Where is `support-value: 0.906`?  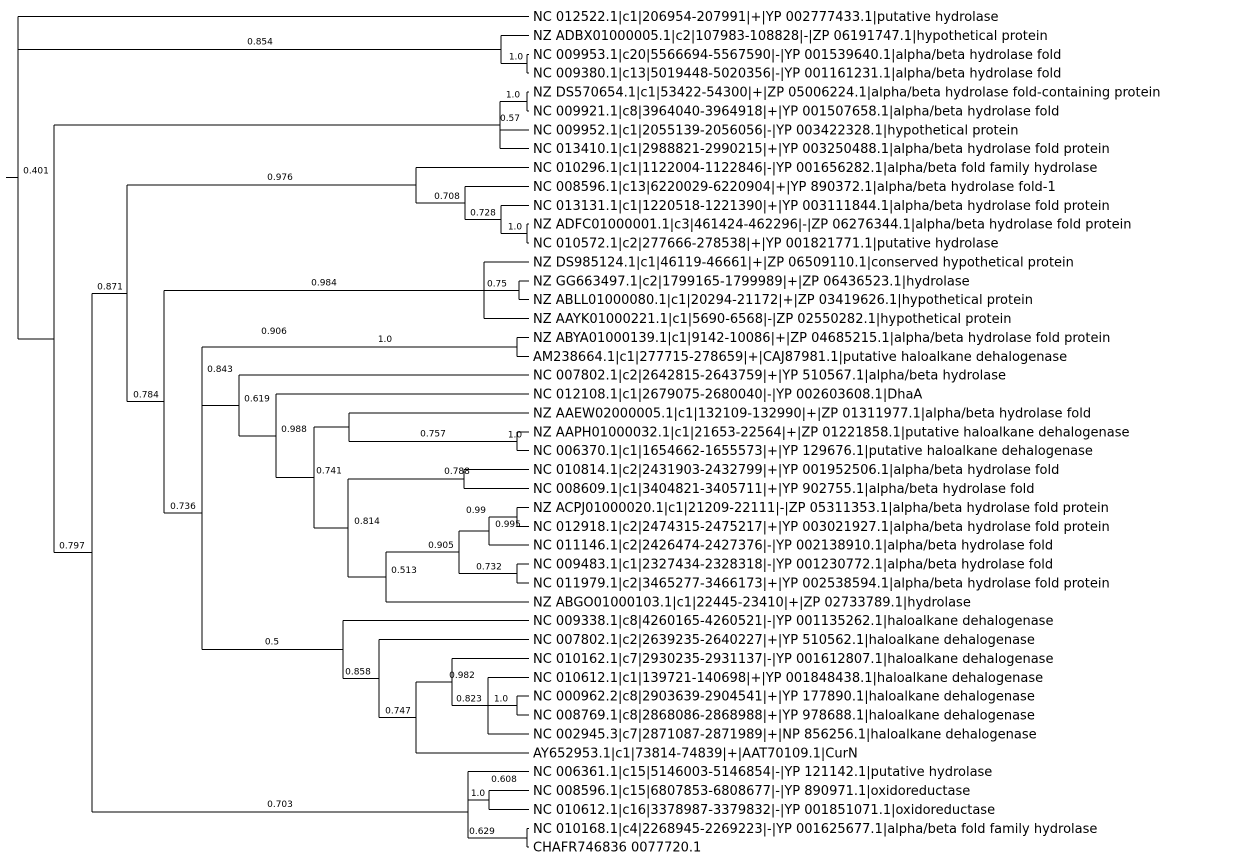 support-value: 0.906 is located at coordinates (274, 332).